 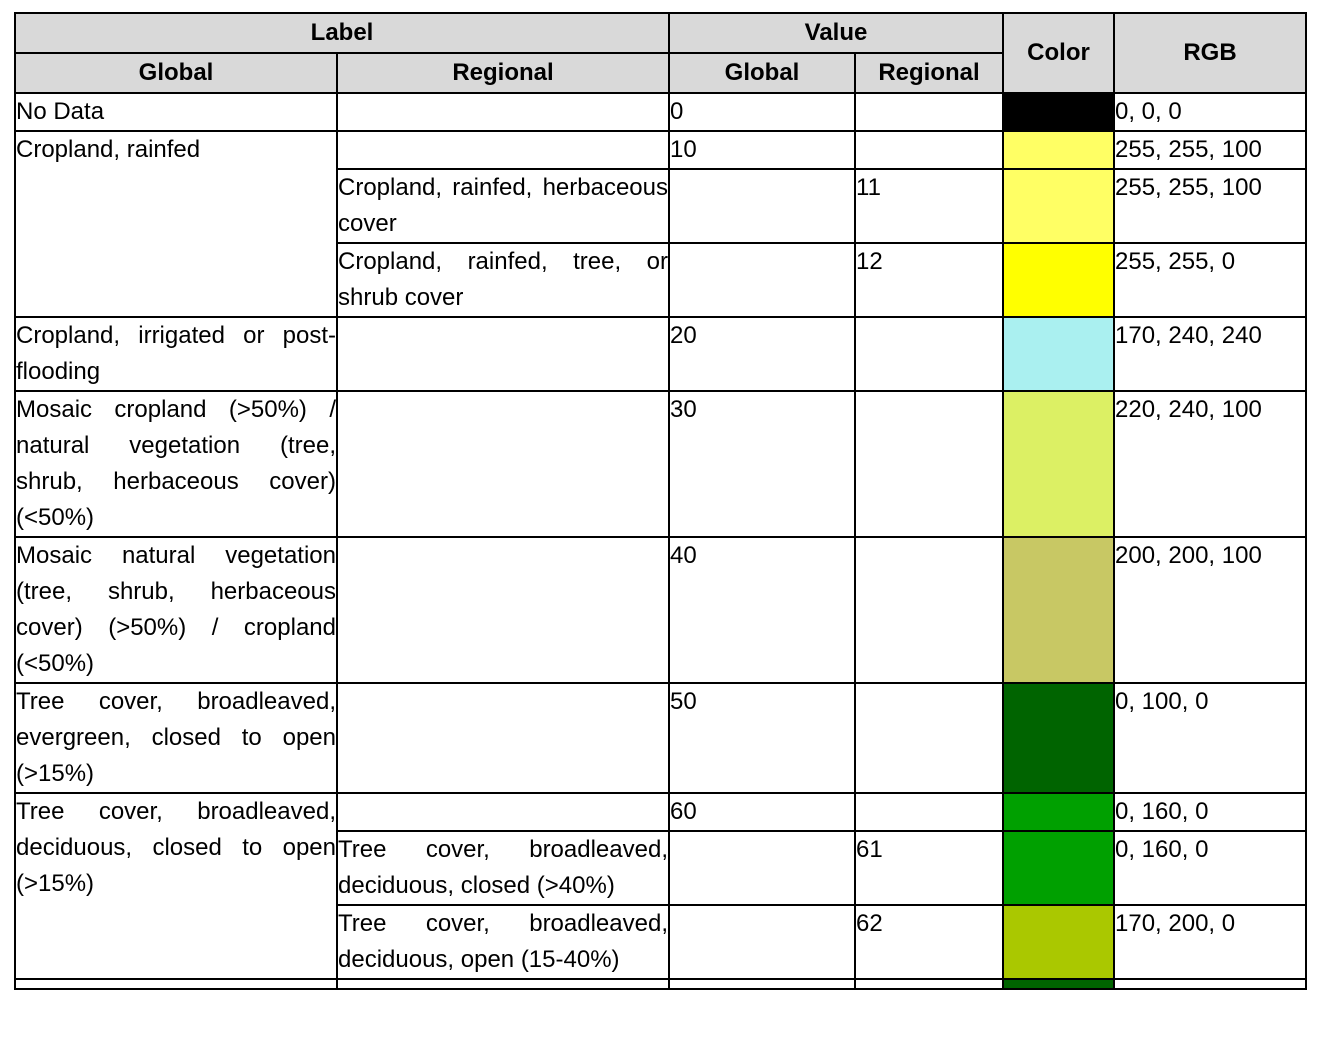 I want to click on header-value-global: Global, so click(x=762, y=73).